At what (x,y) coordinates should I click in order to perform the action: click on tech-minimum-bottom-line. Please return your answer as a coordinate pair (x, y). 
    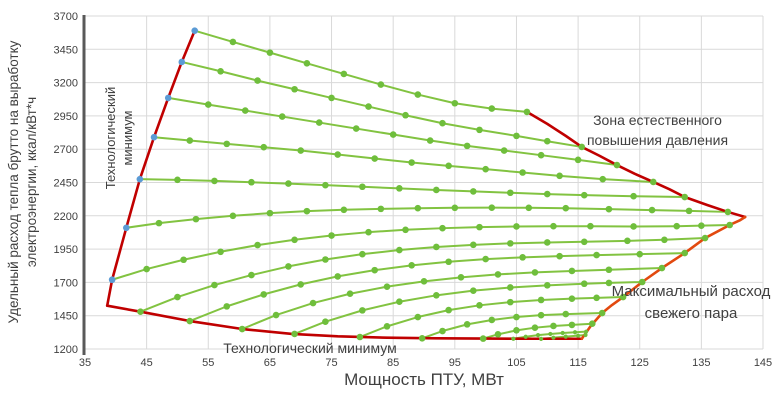
    Looking at the image, I should click on (344, 322).